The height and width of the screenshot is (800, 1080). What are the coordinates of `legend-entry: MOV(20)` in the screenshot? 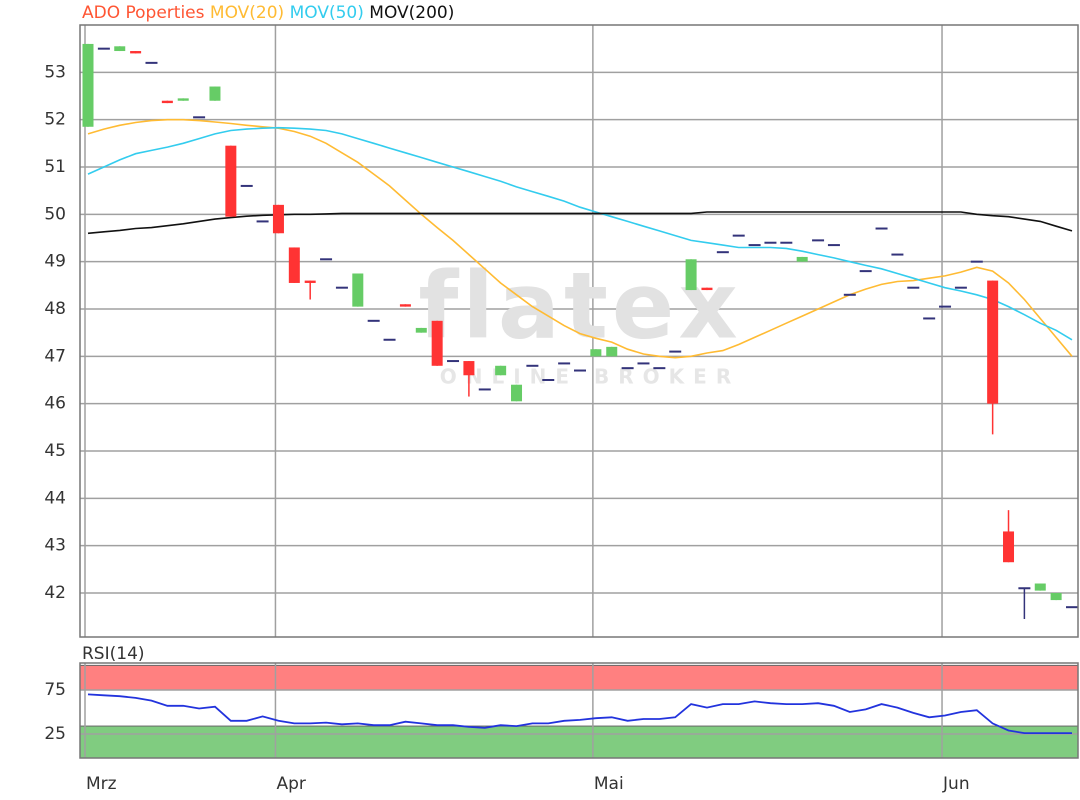 It's located at (247, 13).